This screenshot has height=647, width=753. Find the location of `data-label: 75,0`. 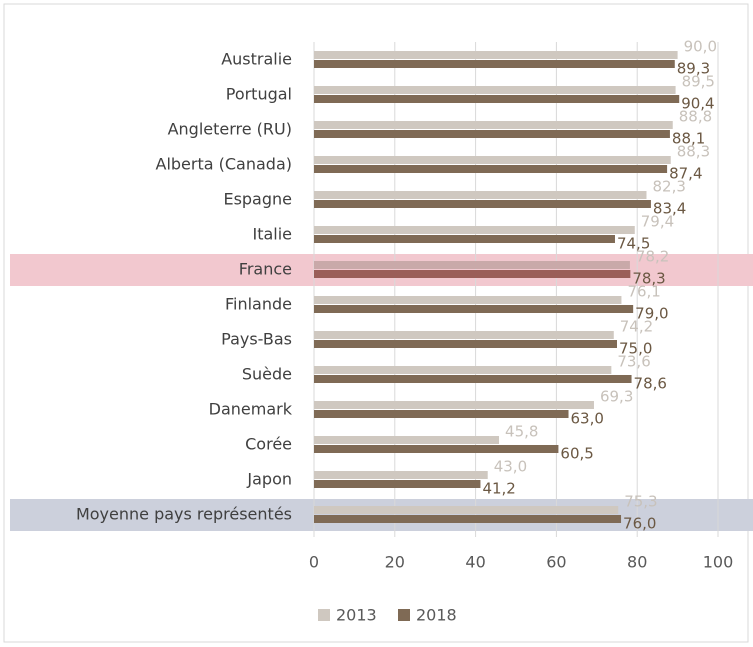

data-label: 75,0 is located at coordinates (635, 349).